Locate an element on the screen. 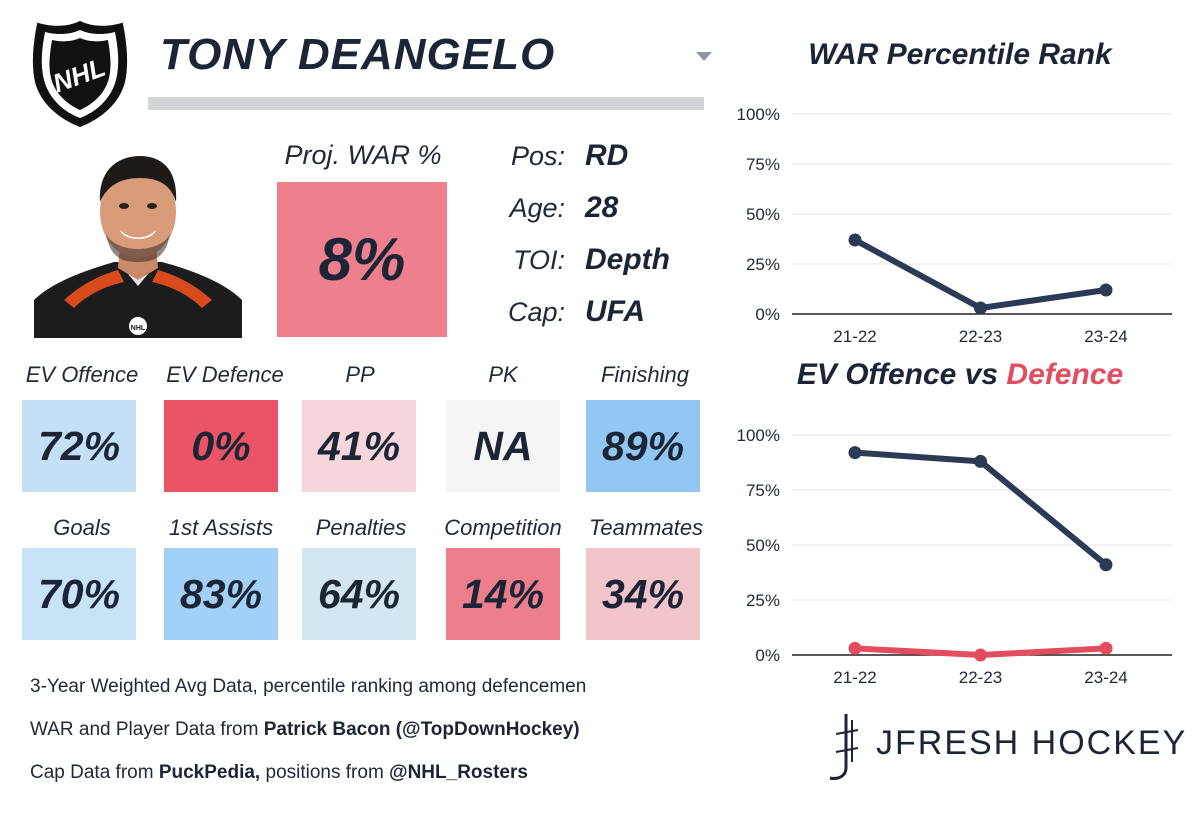 Image resolution: width=1200 pixels, height=819 pixels. war-percentile-chart: 0% 25% 50% 75% 100% 21-22 22-23 23-24 is located at coordinates (954, 225).